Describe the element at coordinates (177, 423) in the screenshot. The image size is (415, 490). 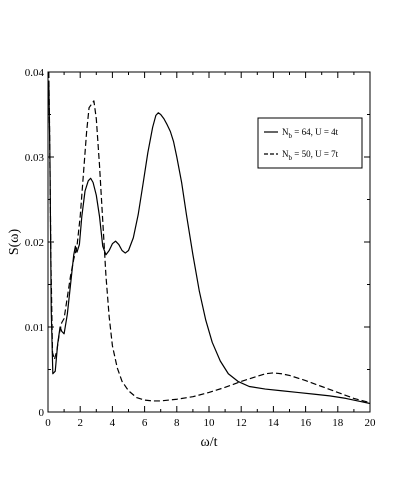
I see `x-tick-label: 8` at that location.